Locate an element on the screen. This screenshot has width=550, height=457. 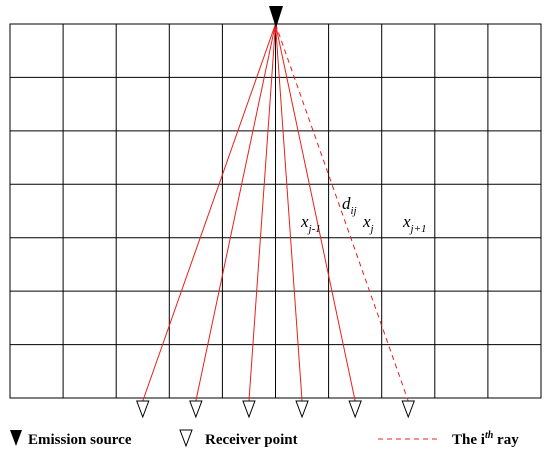
label-x-j-plus-1: xj+1 is located at coordinates (414, 223).